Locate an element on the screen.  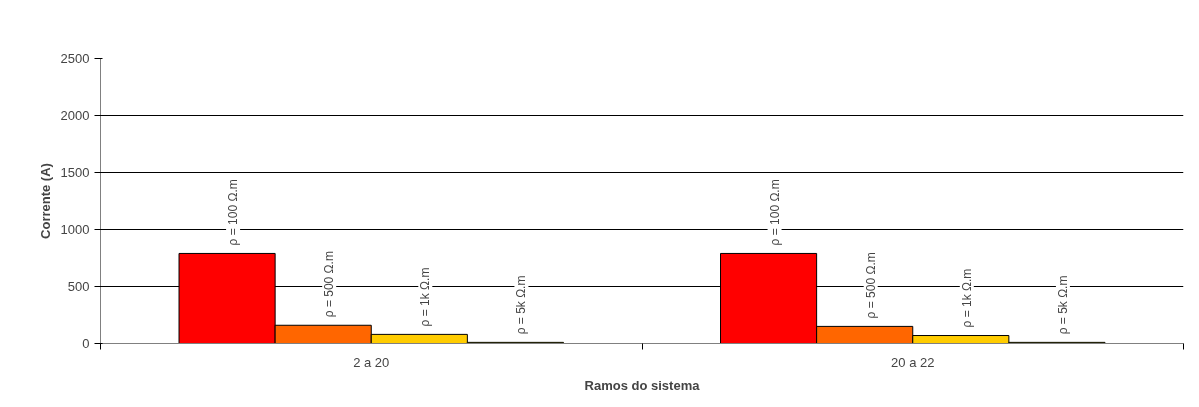
x-tick-label: 20 a 22 is located at coordinates (913, 362).